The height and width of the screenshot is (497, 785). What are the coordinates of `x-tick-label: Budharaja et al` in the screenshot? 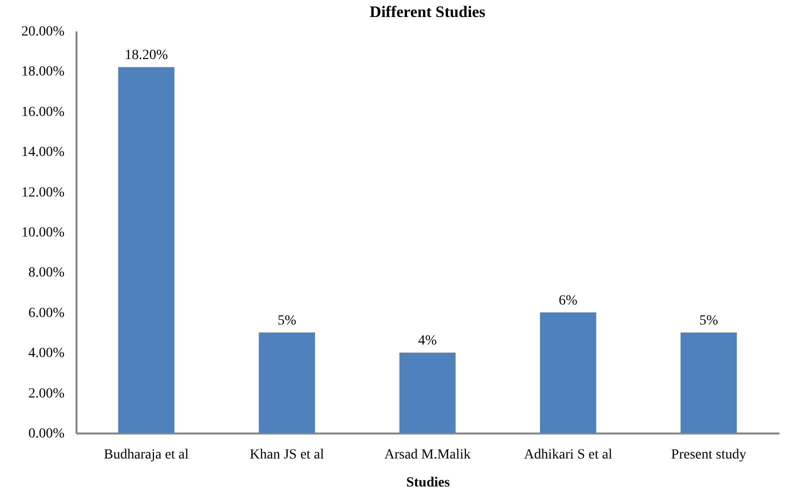 It's located at (146, 455).